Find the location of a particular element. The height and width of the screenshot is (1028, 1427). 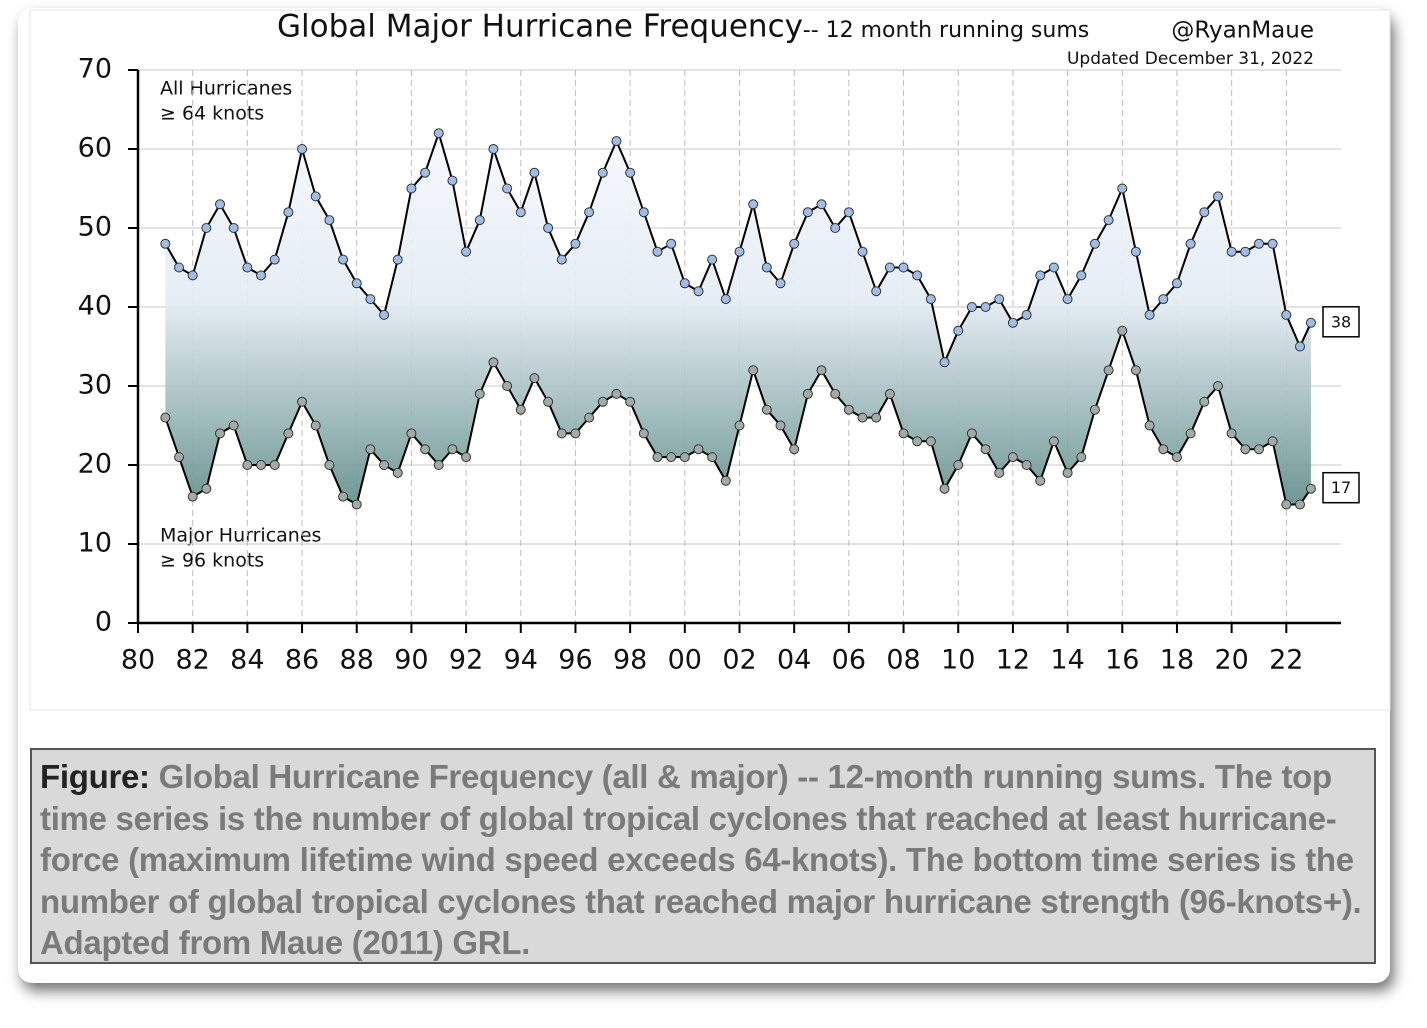

y-tick-label: 30 is located at coordinates (95, 385).